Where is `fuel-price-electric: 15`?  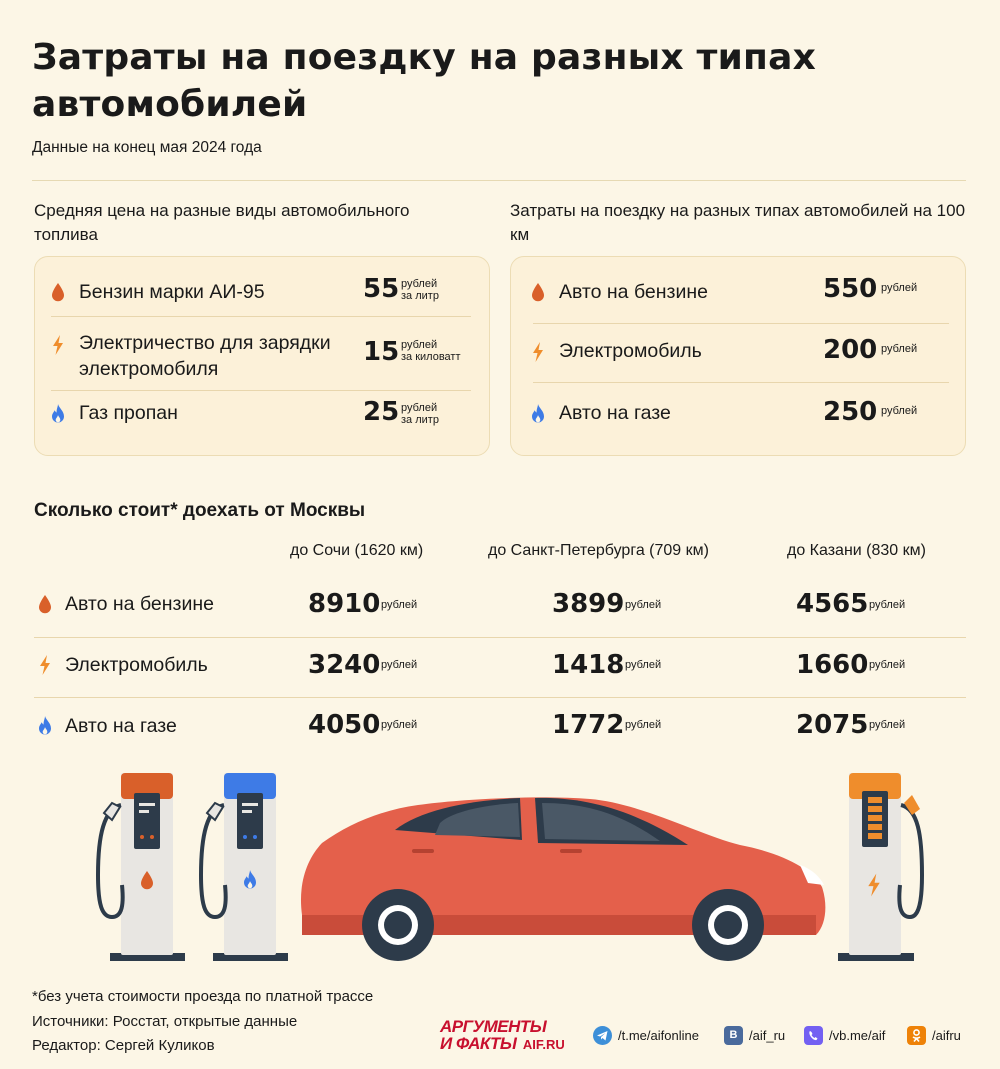 fuel-price-electric: 15 is located at coordinates (381, 352).